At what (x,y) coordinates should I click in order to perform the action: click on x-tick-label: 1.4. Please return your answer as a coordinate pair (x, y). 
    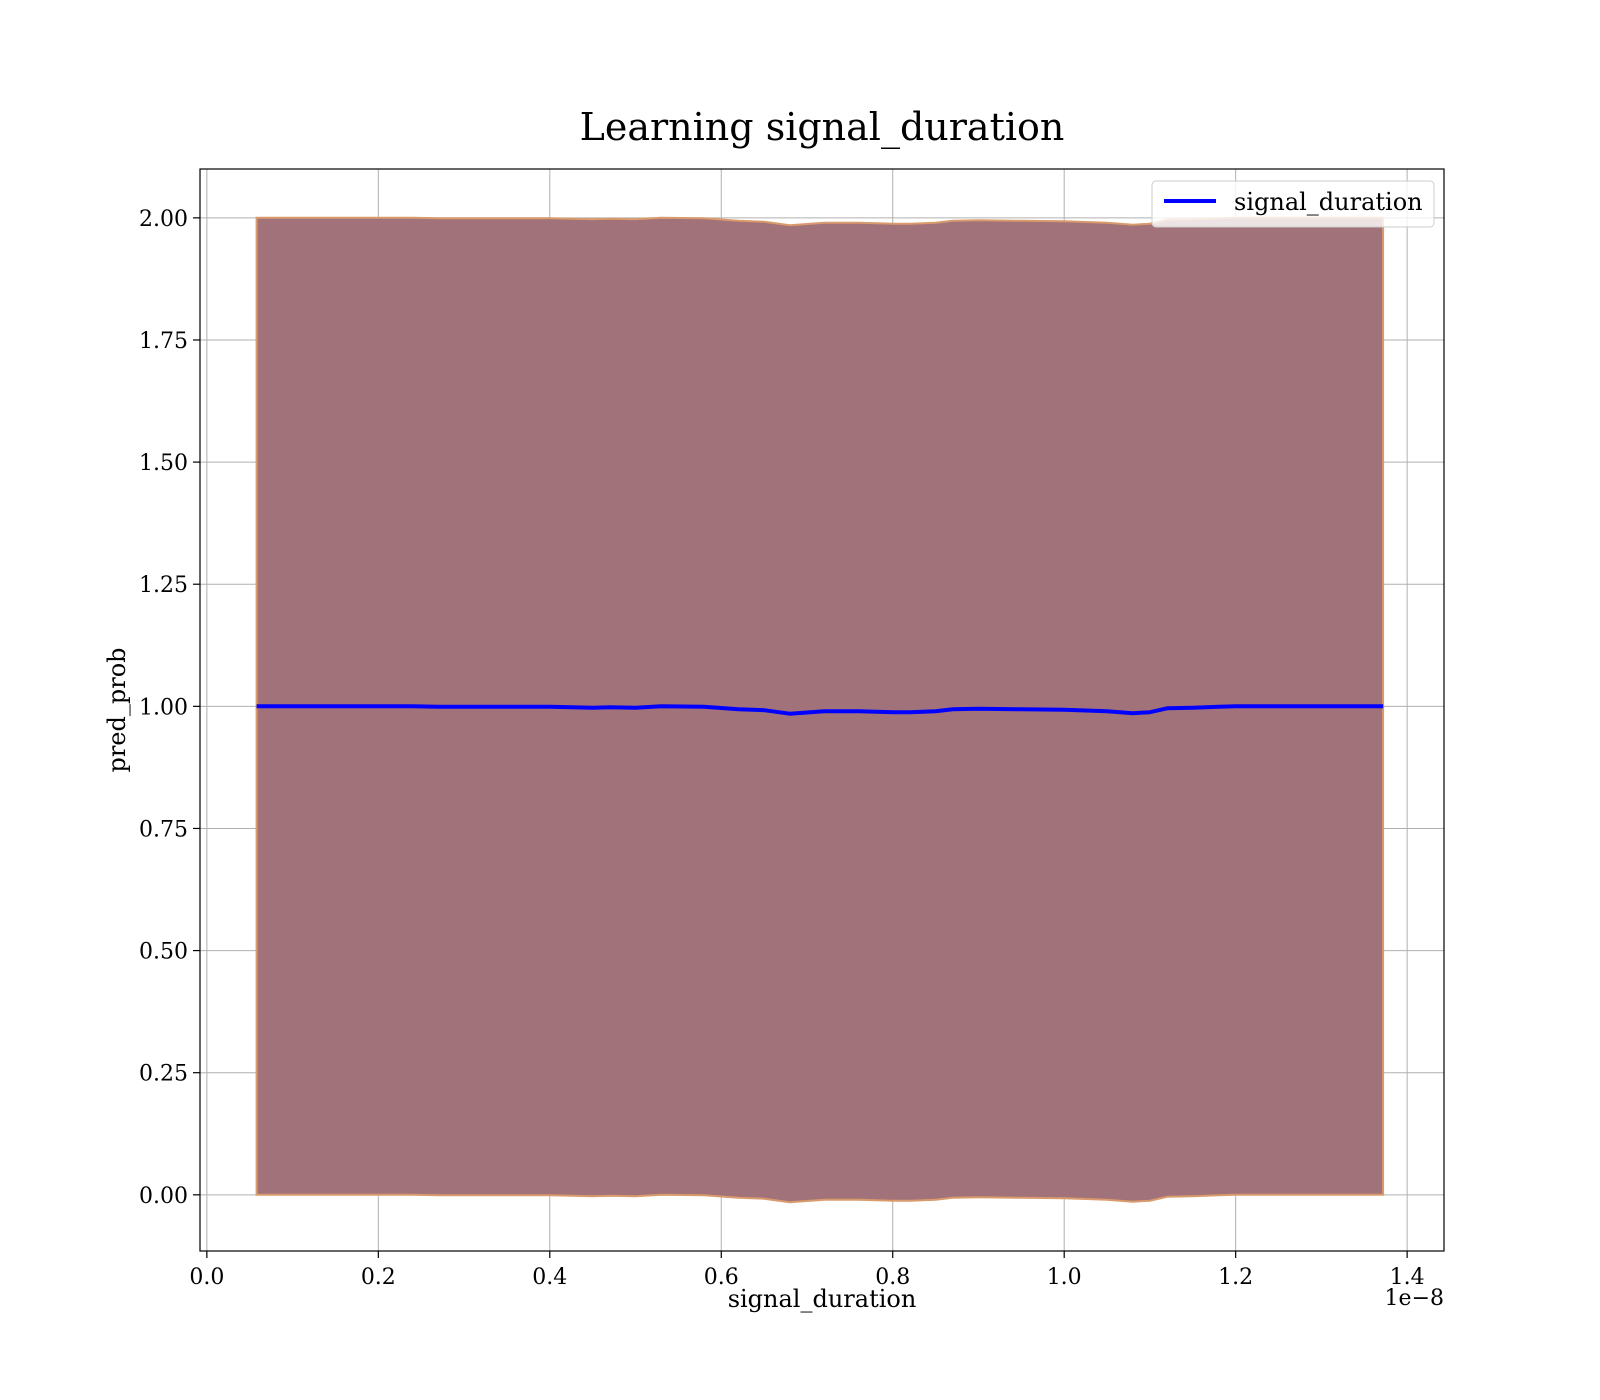
    Looking at the image, I should click on (1407, 1277).